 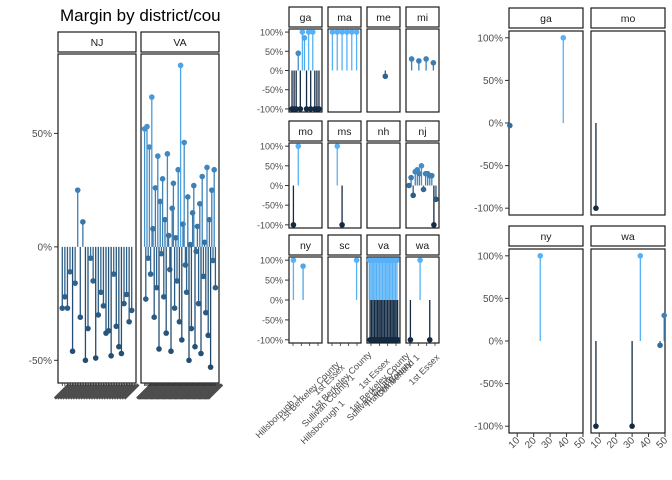 I want to click on chart-title: Margin by district/cou, so click(x=140, y=15).